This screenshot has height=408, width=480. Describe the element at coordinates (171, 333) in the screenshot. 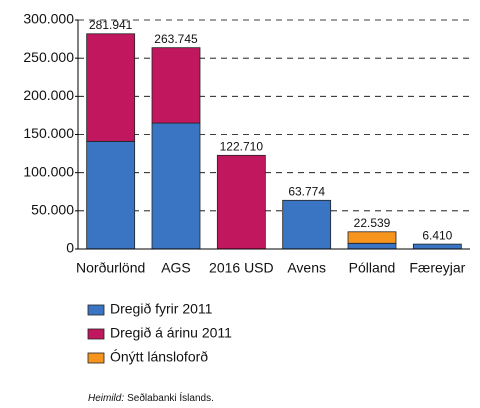

I see `legend-label: Dregið á árinu 2011` at that location.